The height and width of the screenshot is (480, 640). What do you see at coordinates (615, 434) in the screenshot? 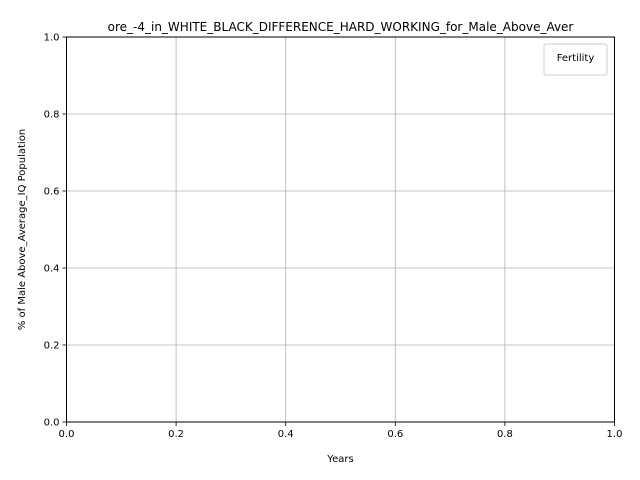
I see `x-tick-label: 1.0` at bounding box center [615, 434].